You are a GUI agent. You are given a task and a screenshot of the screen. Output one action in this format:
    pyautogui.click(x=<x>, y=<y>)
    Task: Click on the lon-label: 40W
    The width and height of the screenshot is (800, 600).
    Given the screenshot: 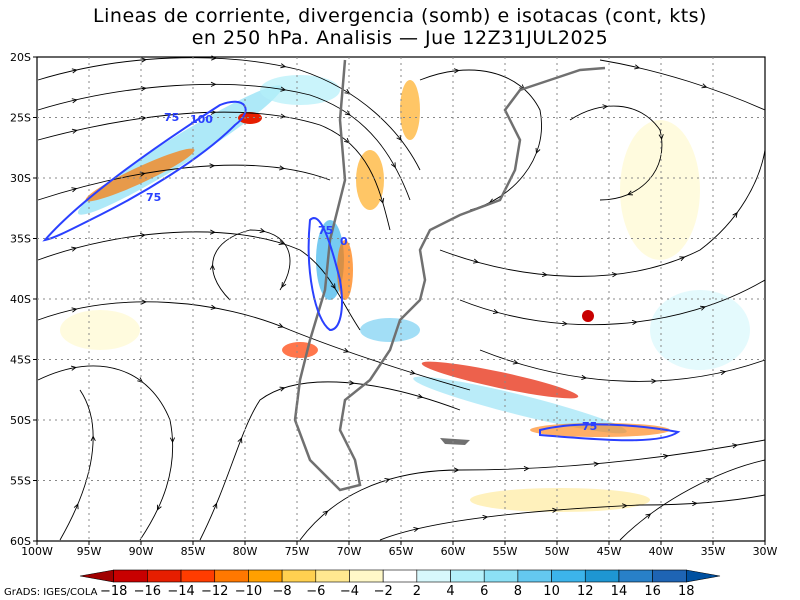 What is the action you would take?
    pyautogui.click(x=661, y=551)
    